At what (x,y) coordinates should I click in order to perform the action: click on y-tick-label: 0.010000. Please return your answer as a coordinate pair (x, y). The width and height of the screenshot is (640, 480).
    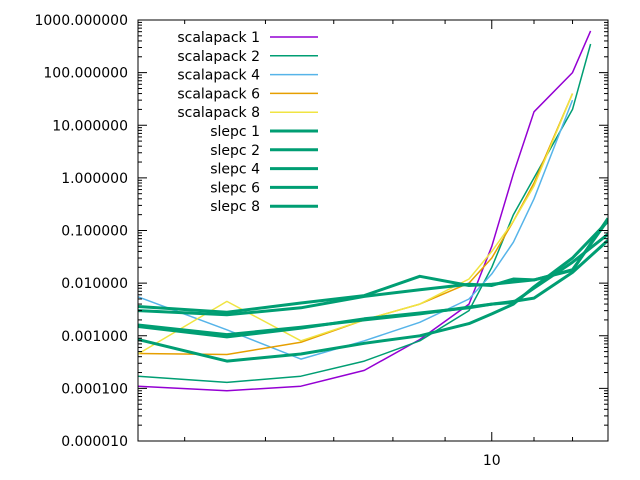
    Looking at the image, I should click on (94, 284).